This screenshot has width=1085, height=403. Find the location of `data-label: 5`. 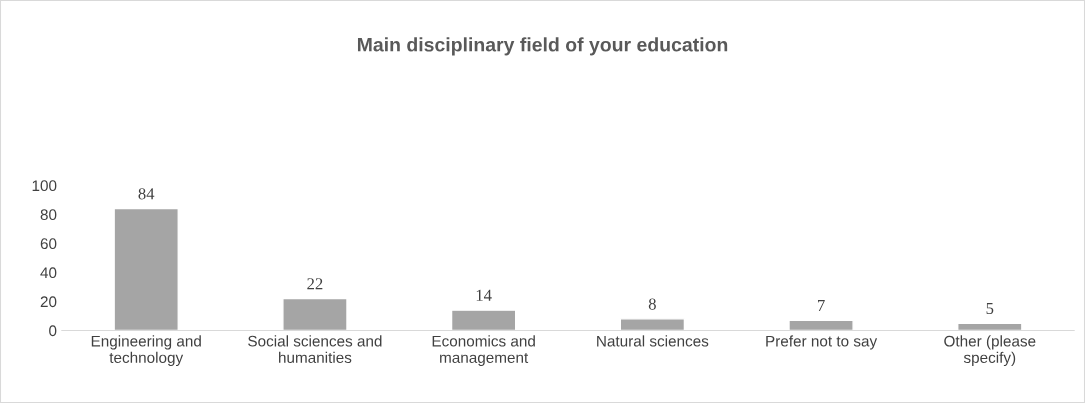

data-label: 5 is located at coordinates (990, 308).